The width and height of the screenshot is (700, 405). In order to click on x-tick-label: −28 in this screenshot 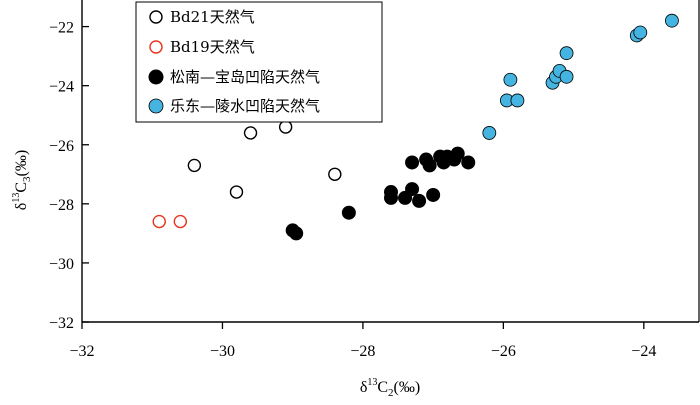, I will do `click(362, 351)`.